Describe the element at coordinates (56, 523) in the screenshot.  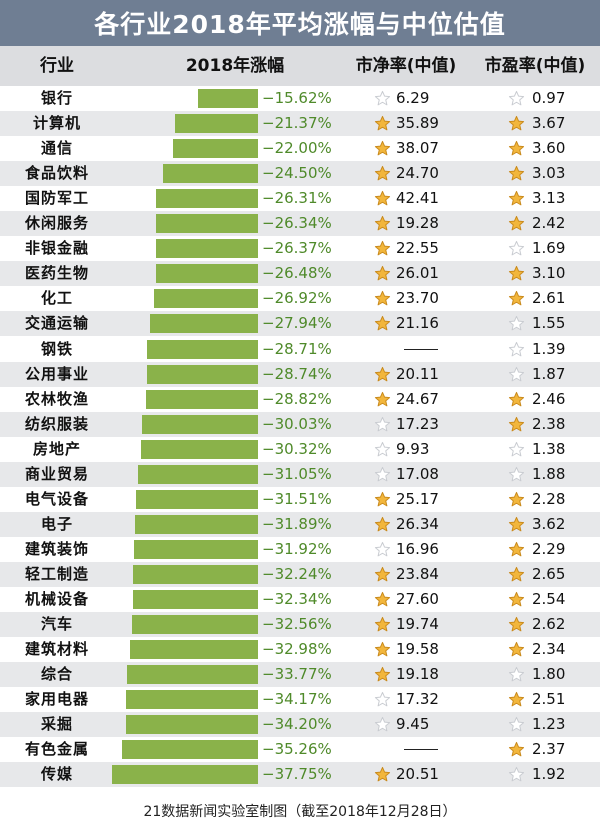
I see `industry-label: 电子` at that location.